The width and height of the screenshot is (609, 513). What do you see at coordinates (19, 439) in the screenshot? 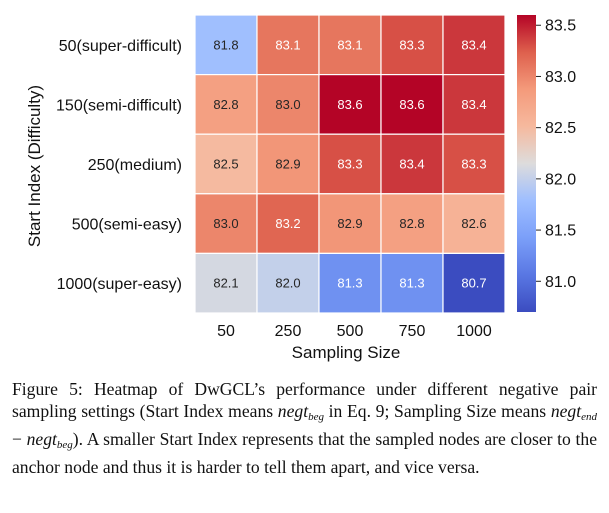
I see `caption-minus: −` at bounding box center [19, 439].